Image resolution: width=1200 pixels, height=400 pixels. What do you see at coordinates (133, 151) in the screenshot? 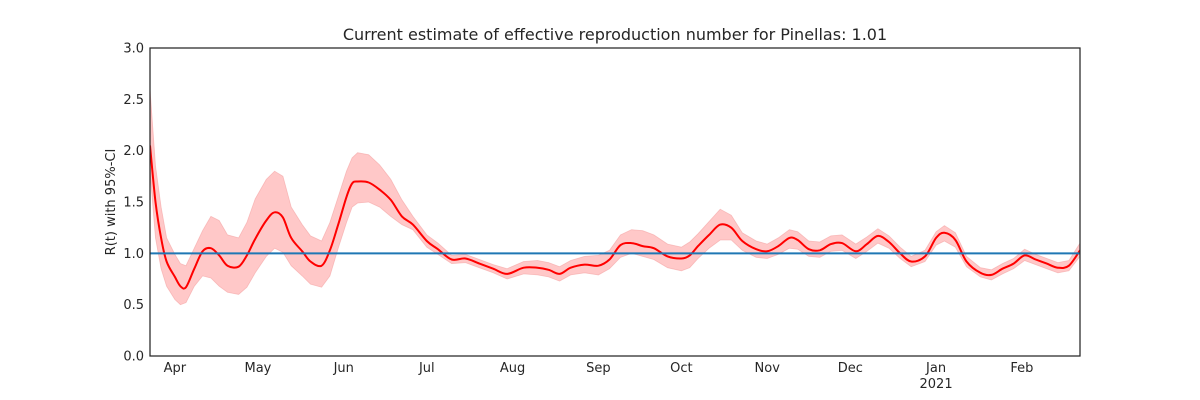
I see `y-tick-label: 2.0` at bounding box center [133, 151].